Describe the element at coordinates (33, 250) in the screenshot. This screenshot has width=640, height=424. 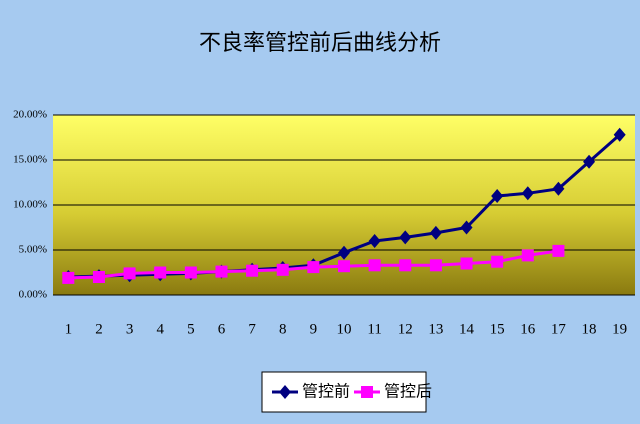
I see `y-tick-label: 5.00%` at that location.